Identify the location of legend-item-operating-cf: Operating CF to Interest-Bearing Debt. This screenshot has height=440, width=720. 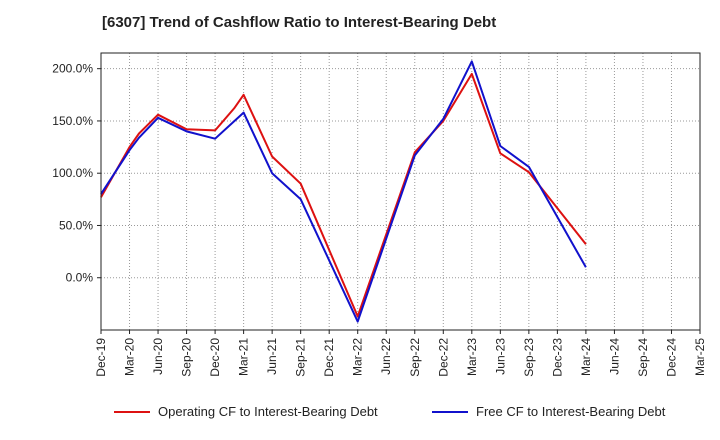
(246, 411).